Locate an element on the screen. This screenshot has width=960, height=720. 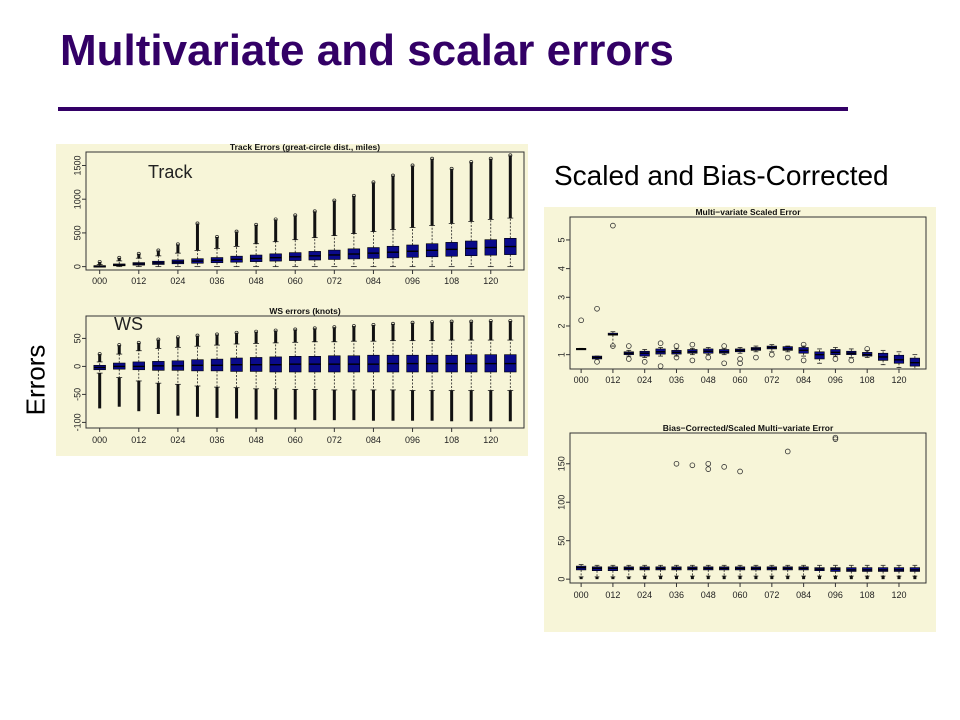
y-tick-label: 1 is located at coordinates (561, 354).